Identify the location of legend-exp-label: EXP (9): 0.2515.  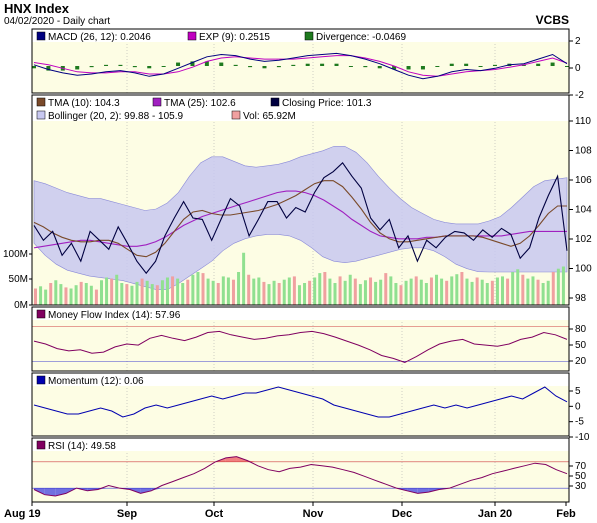
(234, 37).